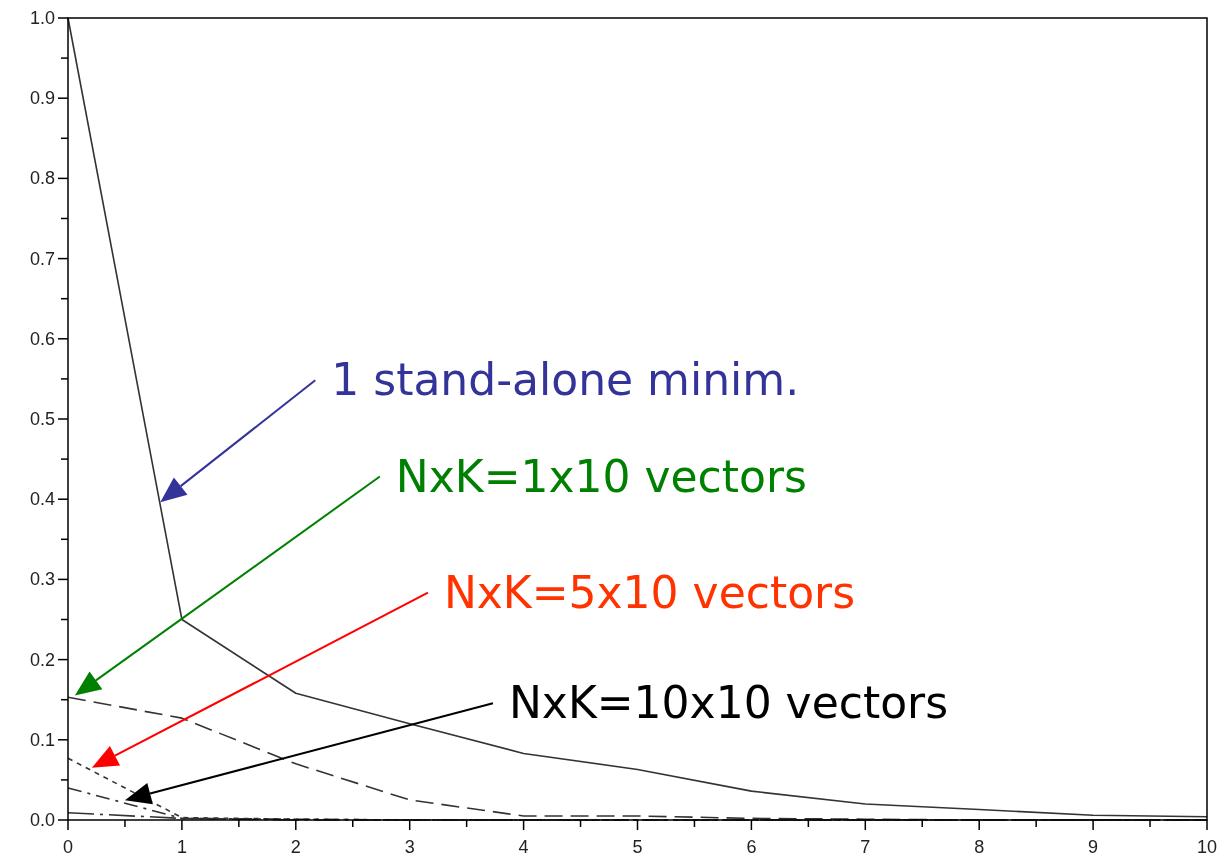 Image resolution: width=1220 pixels, height=864 pixels. Describe the element at coordinates (42, 178) in the screenshot. I see `y-tick-label: 0.8` at that location.